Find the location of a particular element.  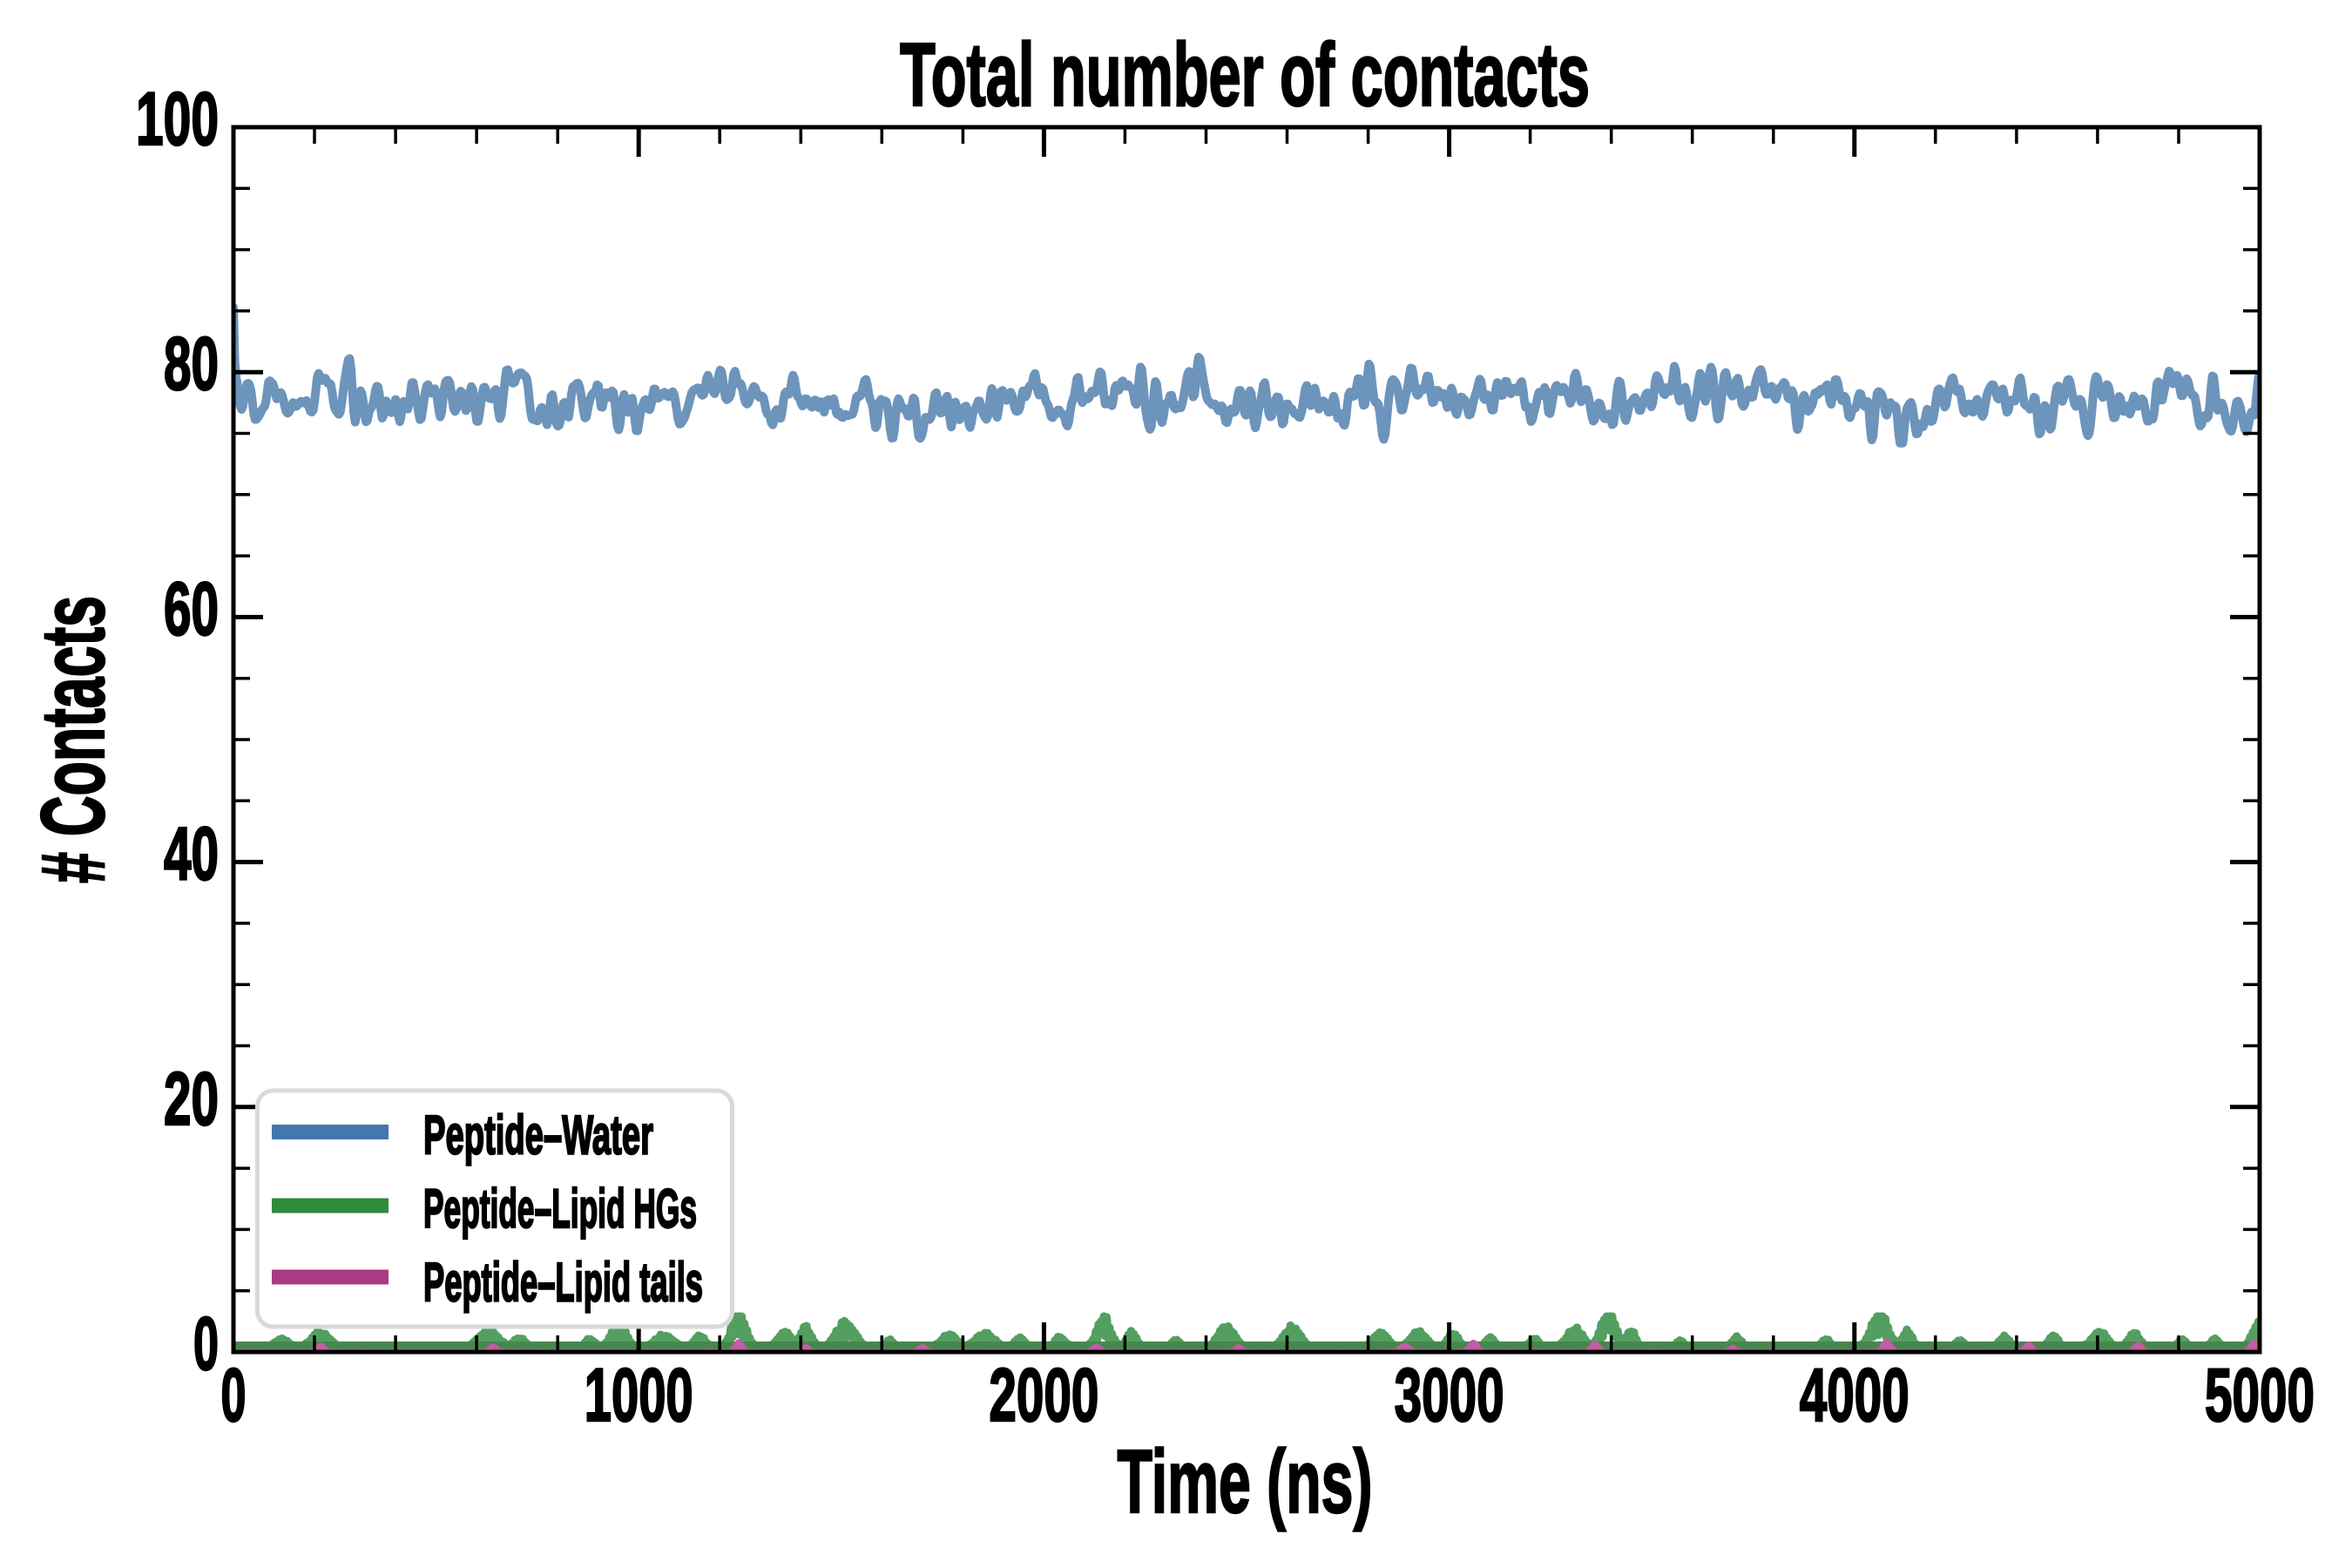

svg-text: 2000 is located at coordinates (1044, 1395).